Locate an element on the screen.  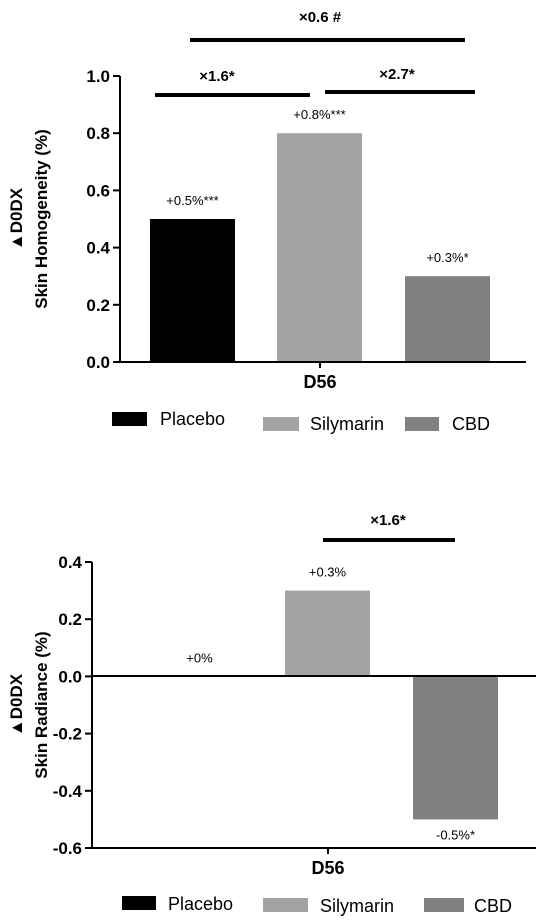
chart-2-legend-label-placebo: Placebo is located at coordinates (200, 904).